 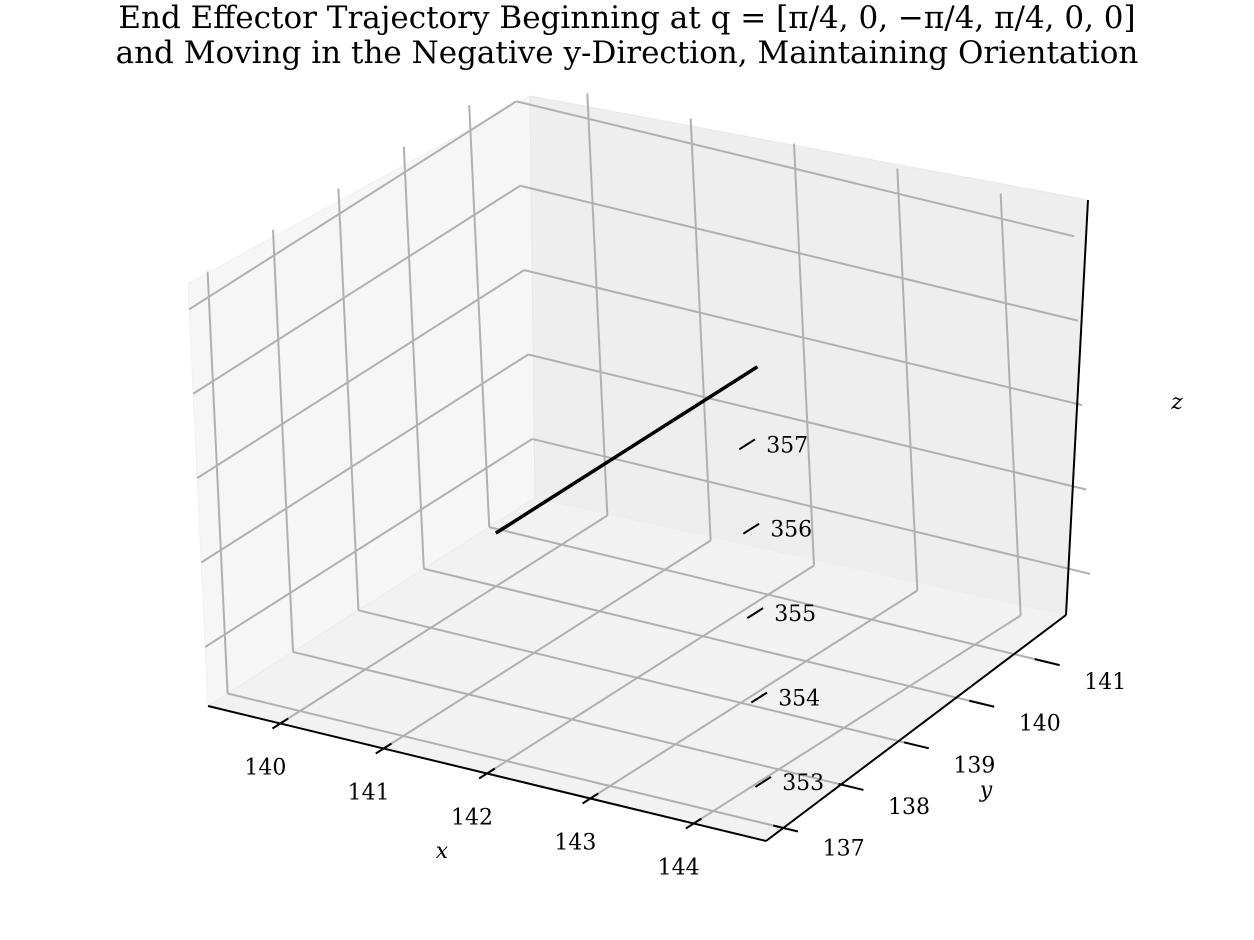 What do you see at coordinates (369, 793) in the screenshot?
I see `x-tick-label: 141` at bounding box center [369, 793].